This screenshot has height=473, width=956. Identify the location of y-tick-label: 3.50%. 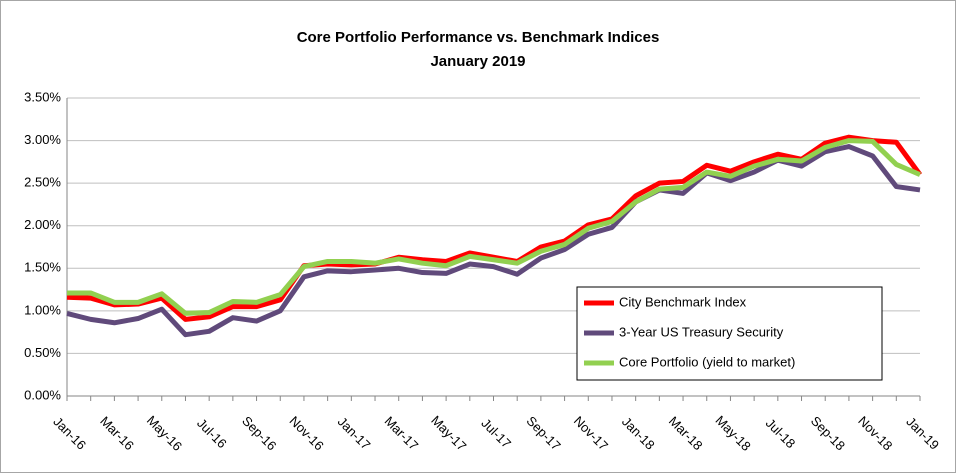
(42, 96).